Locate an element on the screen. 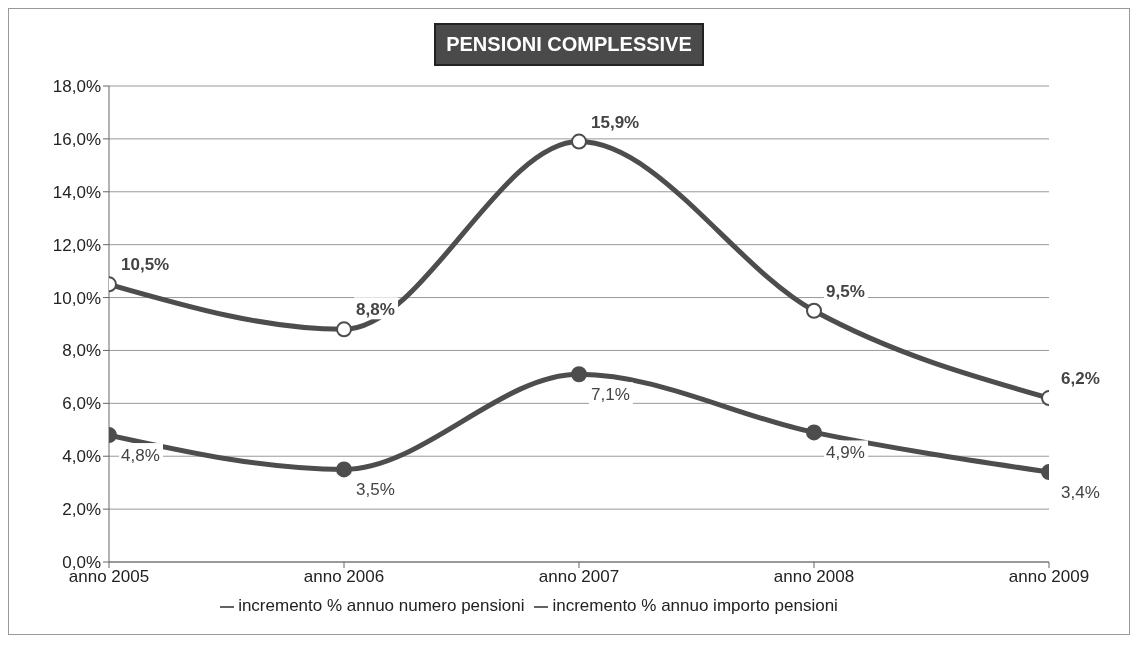  data-label: 9,5% is located at coordinates (845, 291).